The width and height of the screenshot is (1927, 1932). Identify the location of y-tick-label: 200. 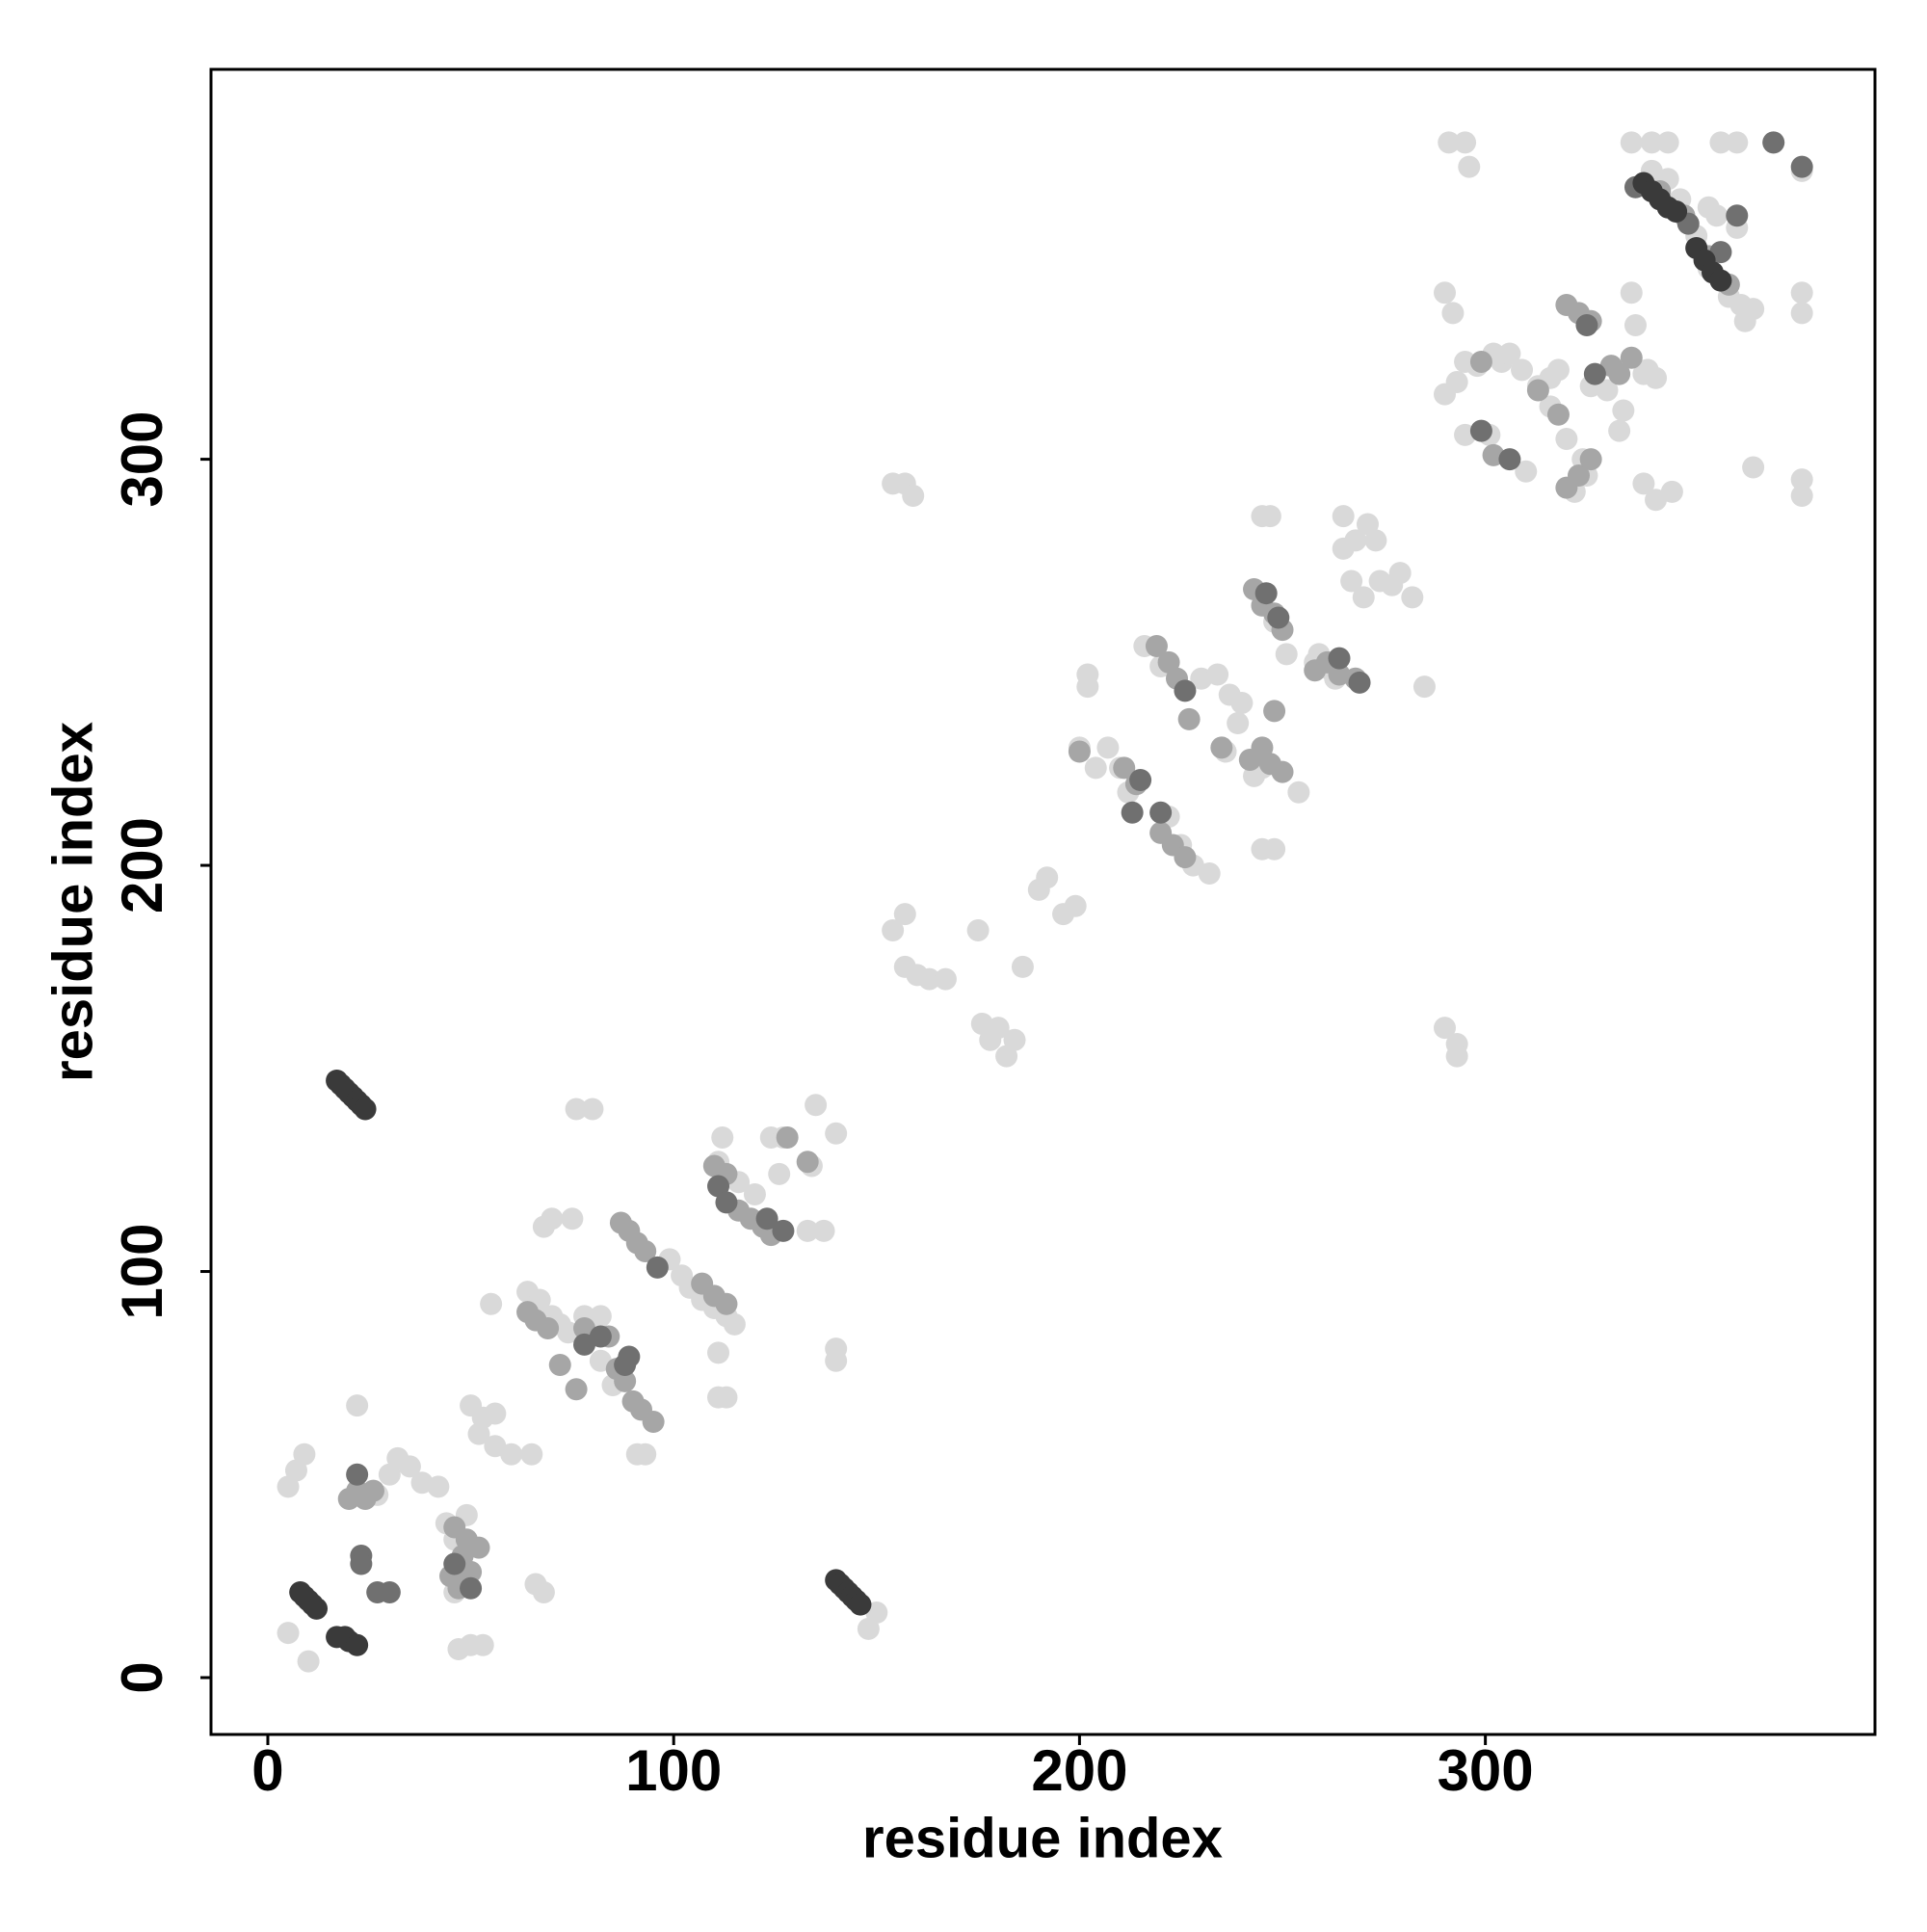
(142, 865).